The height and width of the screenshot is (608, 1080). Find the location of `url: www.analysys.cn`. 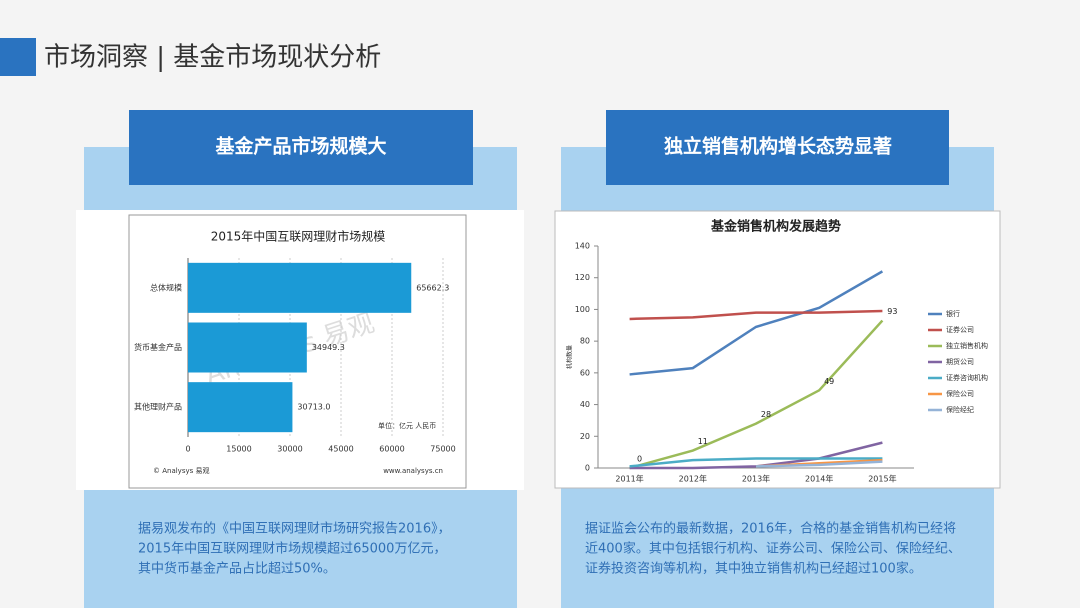

url: www.analysys.cn is located at coordinates (413, 471).